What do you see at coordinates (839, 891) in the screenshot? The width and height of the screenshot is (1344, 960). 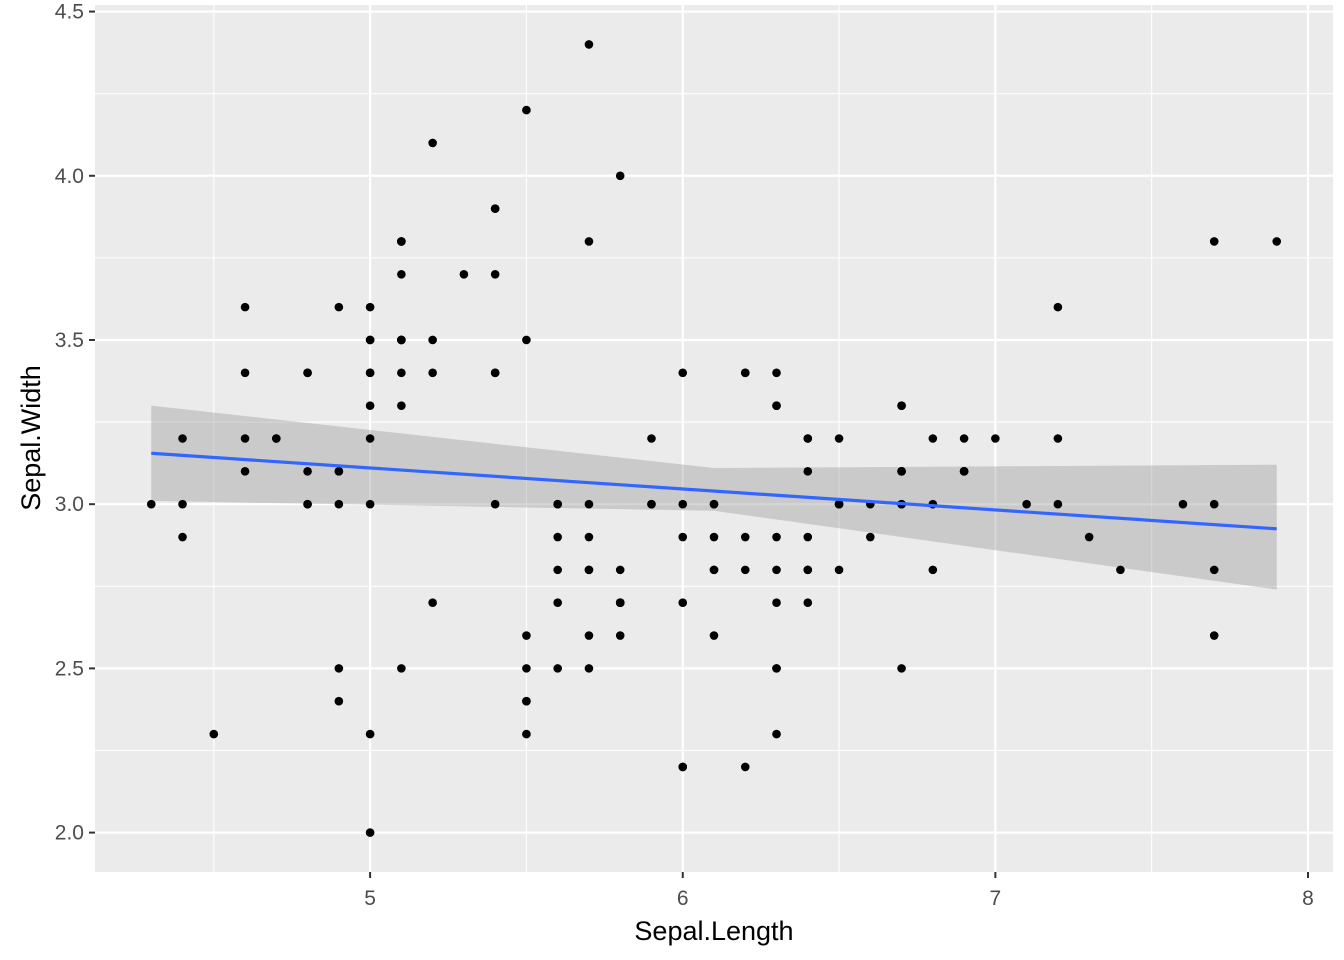 I see `x-axis: 5 6 7 8` at bounding box center [839, 891].